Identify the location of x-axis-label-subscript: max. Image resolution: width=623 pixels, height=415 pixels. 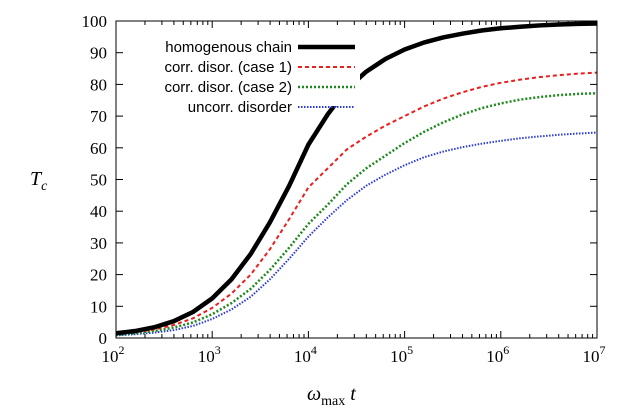
(333, 401).